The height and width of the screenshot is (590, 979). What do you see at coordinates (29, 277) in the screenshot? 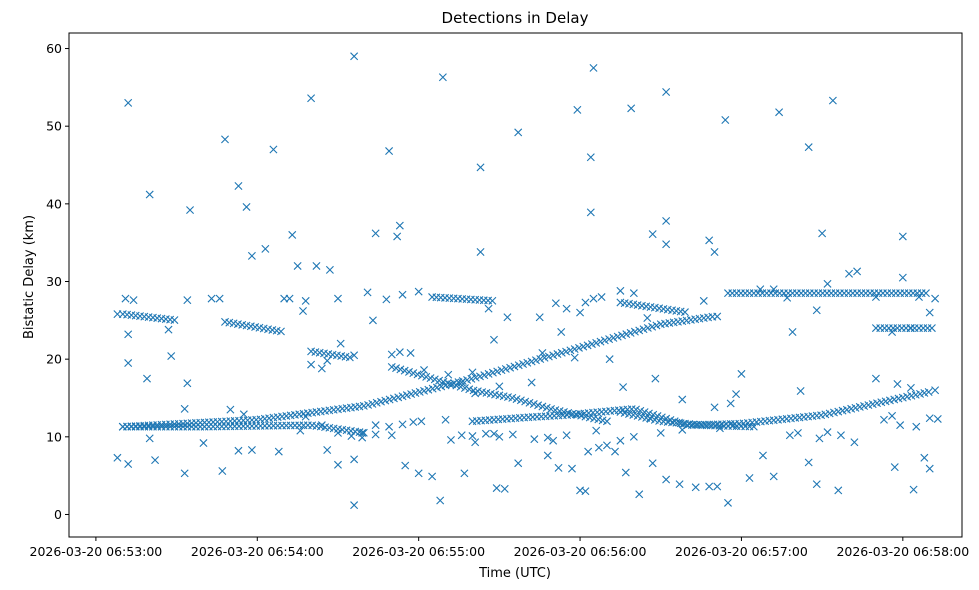
I see `y-axis-title: Bistatic Delay (km)` at bounding box center [29, 277].